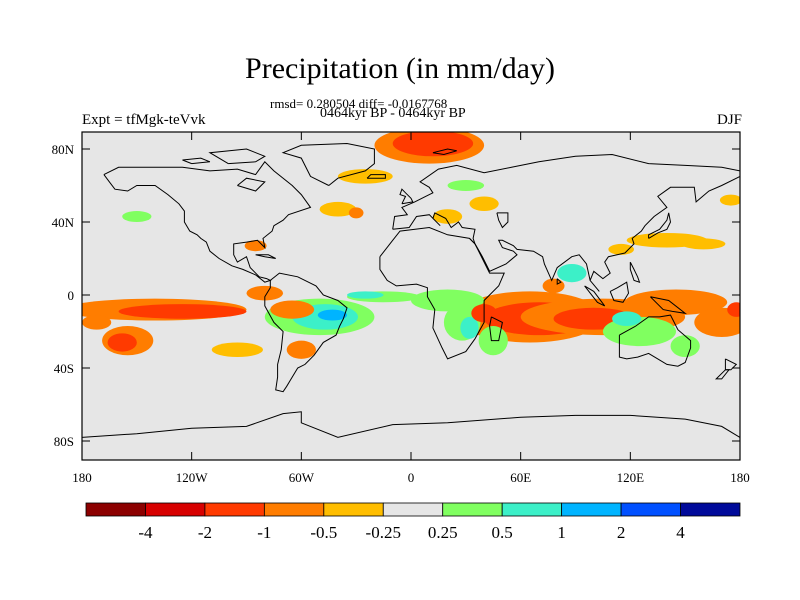 The height and width of the screenshot is (600, 800). I want to click on lon-tick-label: 60W, so click(302, 477).